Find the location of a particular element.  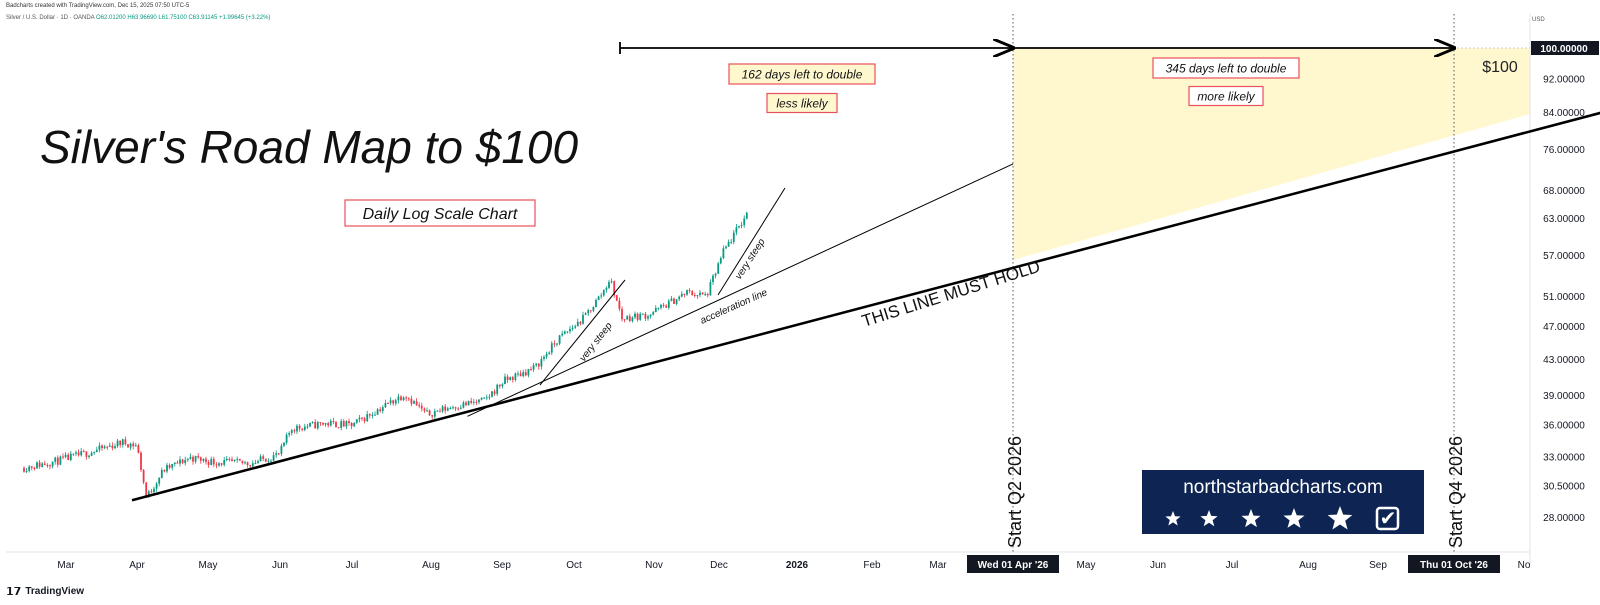

price-tick-label: 28.00000 is located at coordinates (1564, 518).